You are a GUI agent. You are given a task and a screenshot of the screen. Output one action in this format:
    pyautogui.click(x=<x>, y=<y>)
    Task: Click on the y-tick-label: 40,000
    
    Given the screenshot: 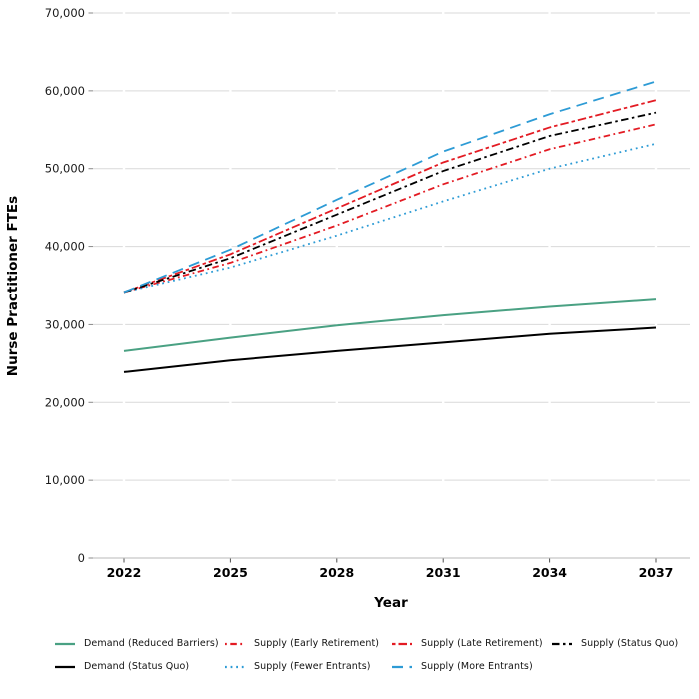 What is the action you would take?
    pyautogui.click(x=65, y=247)
    